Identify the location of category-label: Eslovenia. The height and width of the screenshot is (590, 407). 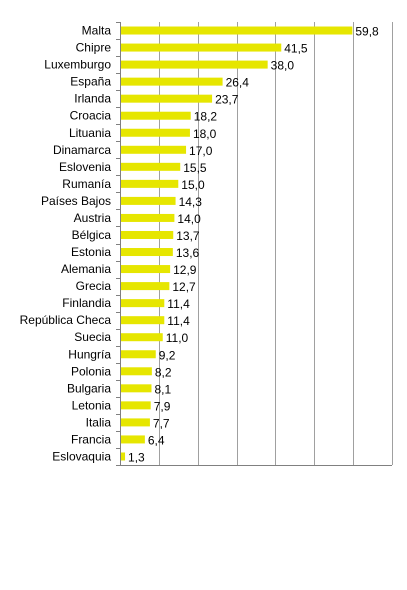
(85, 167).